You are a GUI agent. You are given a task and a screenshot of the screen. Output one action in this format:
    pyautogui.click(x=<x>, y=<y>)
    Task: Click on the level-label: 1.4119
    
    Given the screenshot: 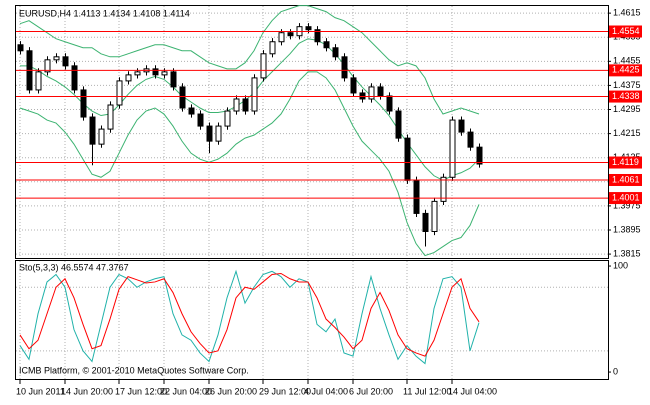 What is the action you would take?
    pyautogui.click(x=625, y=162)
    